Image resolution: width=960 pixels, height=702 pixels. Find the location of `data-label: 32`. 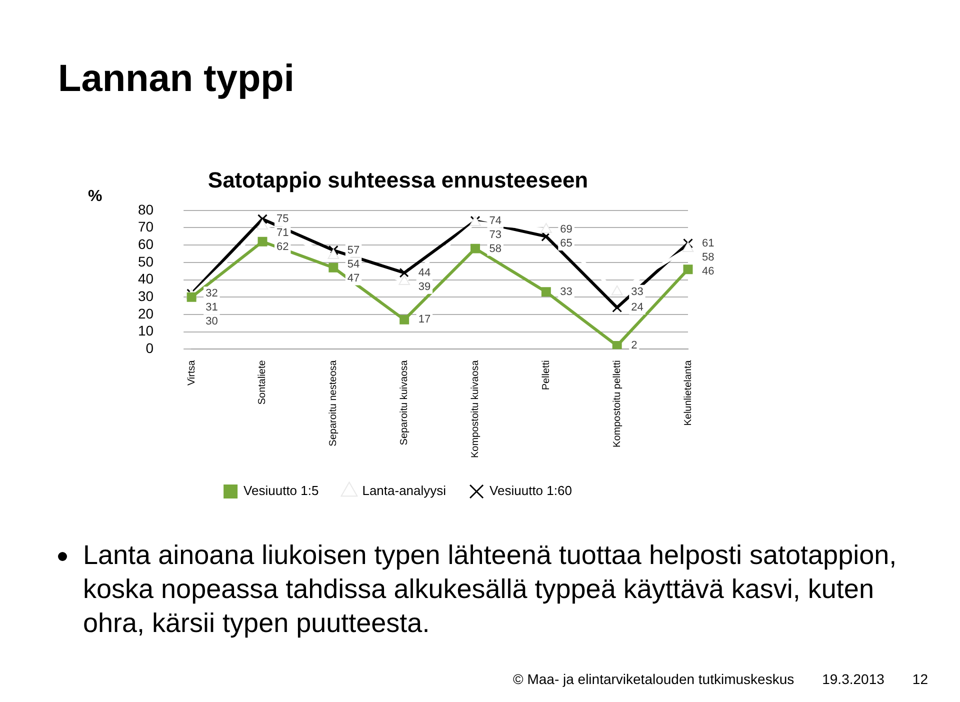

data-label: 32 is located at coordinates (212, 294).